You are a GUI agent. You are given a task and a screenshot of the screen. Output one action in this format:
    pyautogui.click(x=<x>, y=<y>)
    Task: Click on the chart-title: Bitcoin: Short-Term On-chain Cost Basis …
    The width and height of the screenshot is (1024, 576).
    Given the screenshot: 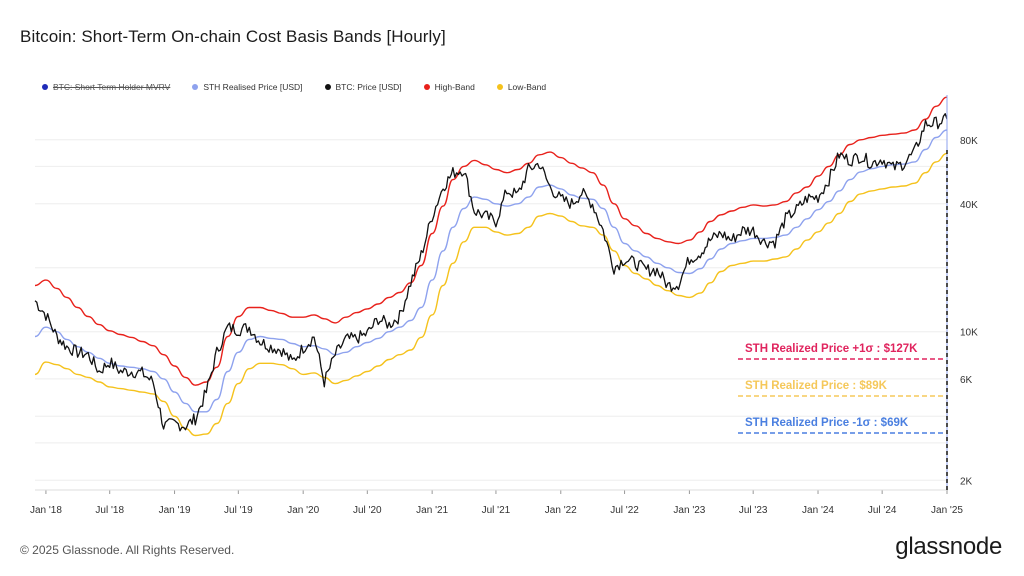 What is the action you would take?
    pyautogui.click(x=233, y=36)
    